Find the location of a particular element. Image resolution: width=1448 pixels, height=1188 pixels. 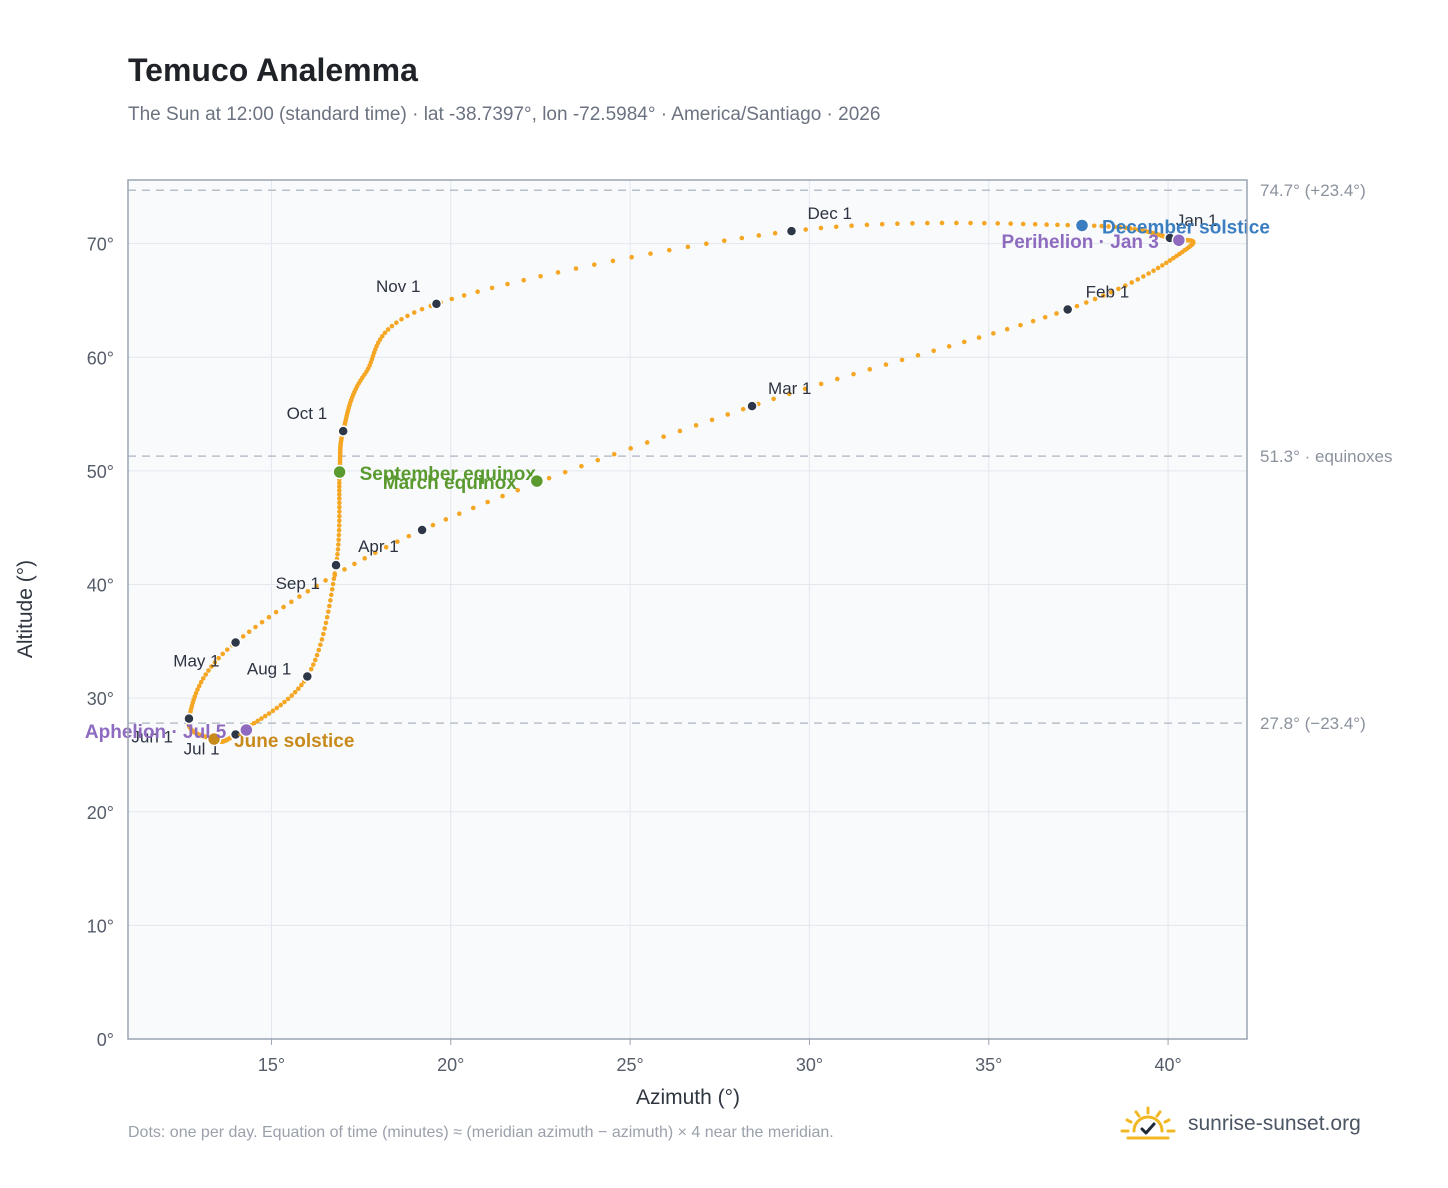

y-tick-label: 10° is located at coordinates (100, 926).